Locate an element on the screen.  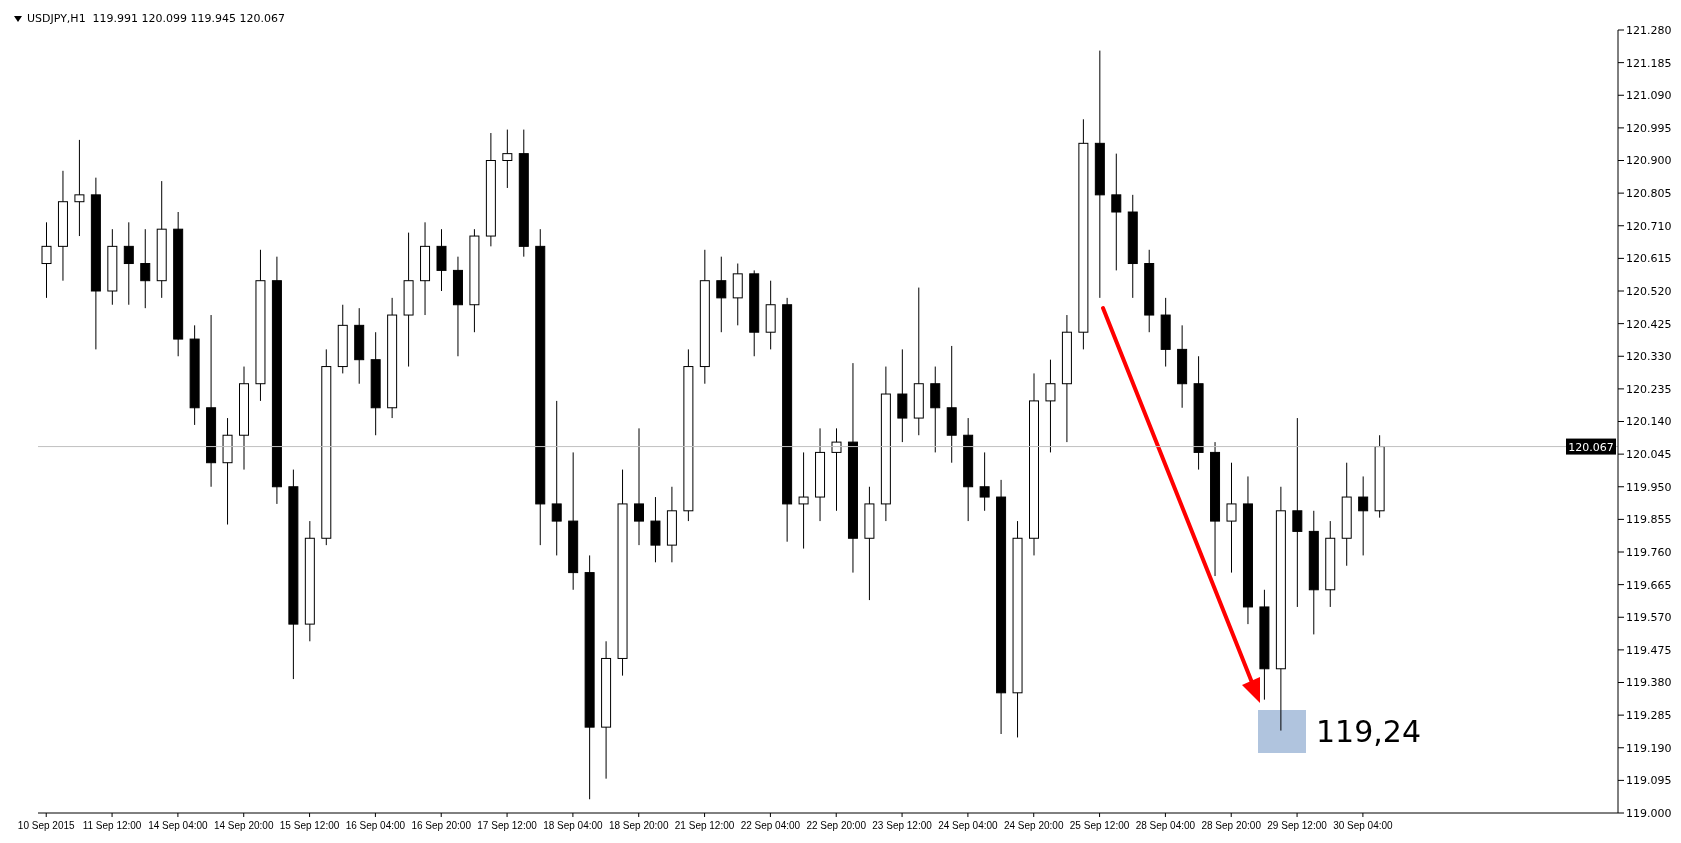
y-tick-label: 119.380 is located at coordinates (1649, 683).